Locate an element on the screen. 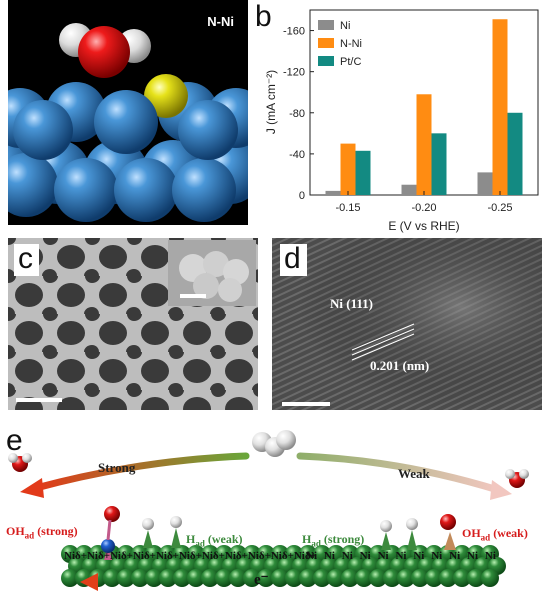  x-tick-label: -0.15 is located at coordinates (347, 208).